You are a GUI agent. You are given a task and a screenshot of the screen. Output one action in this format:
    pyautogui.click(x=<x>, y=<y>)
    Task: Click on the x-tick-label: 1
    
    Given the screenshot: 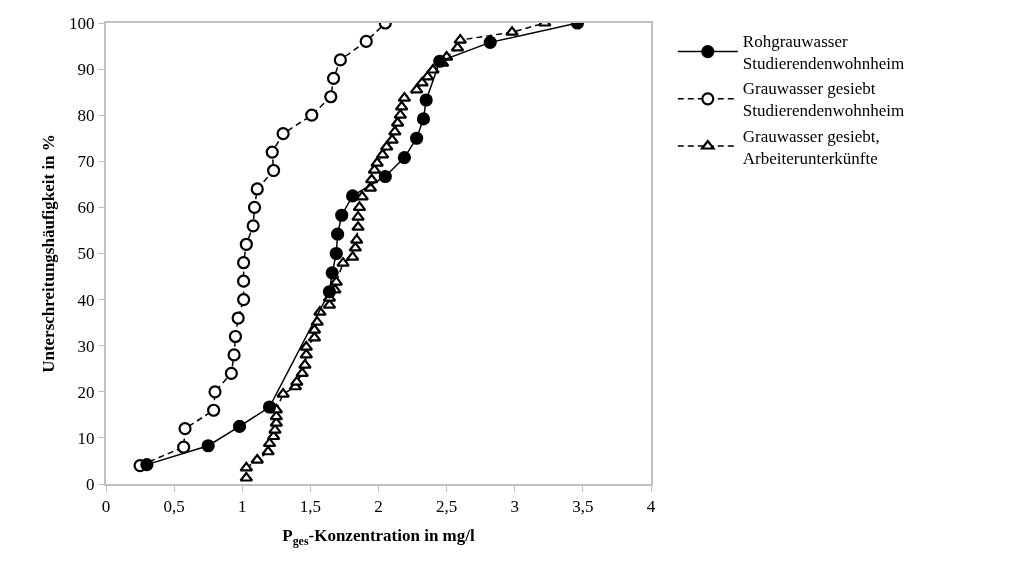 What is the action you would take?
    pyautogui.click(x=242, y=507)
    